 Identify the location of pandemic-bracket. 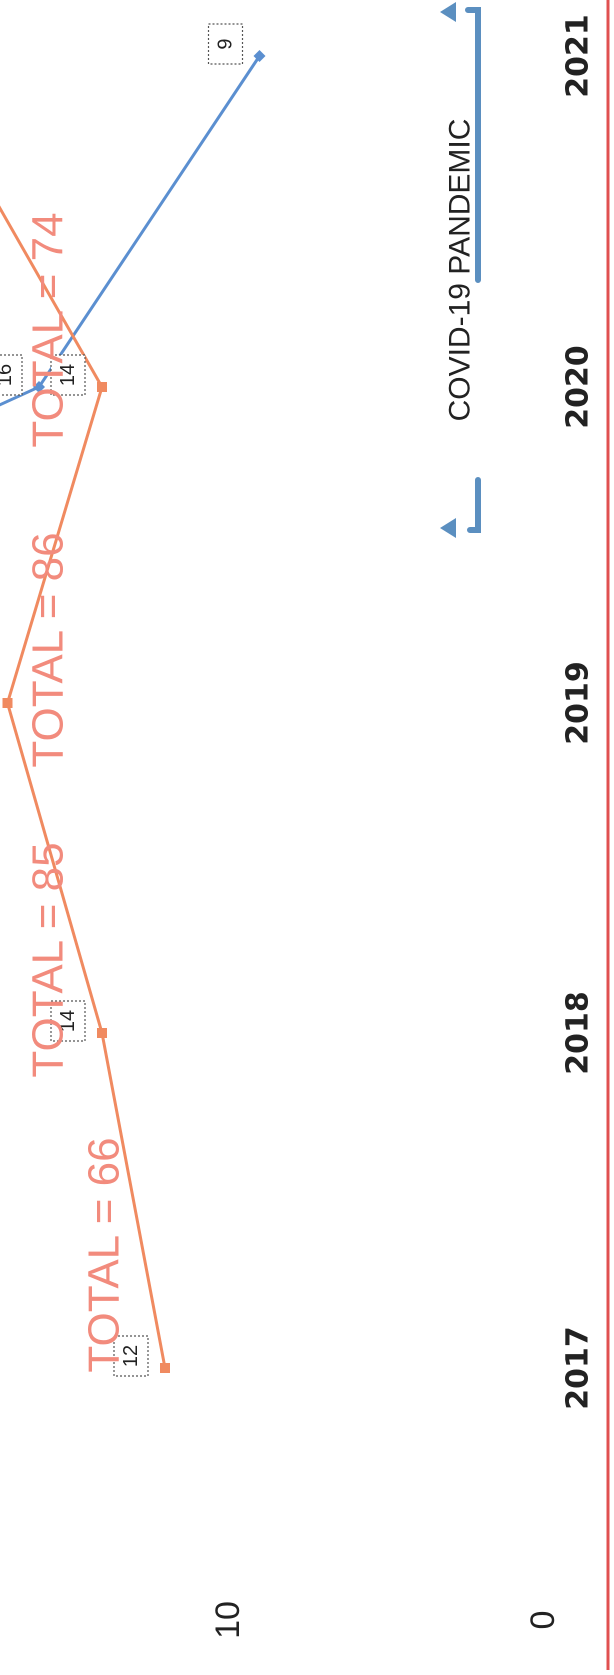
(473, 270).